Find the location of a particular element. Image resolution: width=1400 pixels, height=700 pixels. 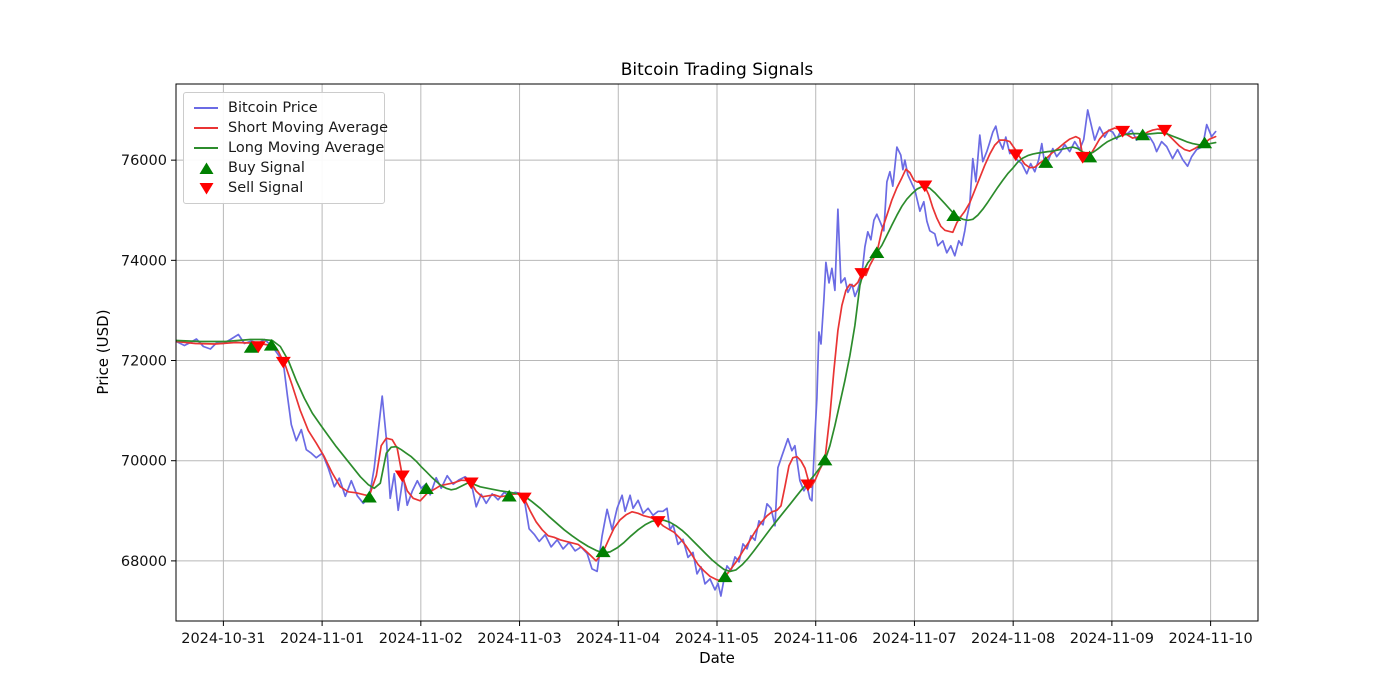

short-ma-line-swatch is located at coordinates (206, 128).